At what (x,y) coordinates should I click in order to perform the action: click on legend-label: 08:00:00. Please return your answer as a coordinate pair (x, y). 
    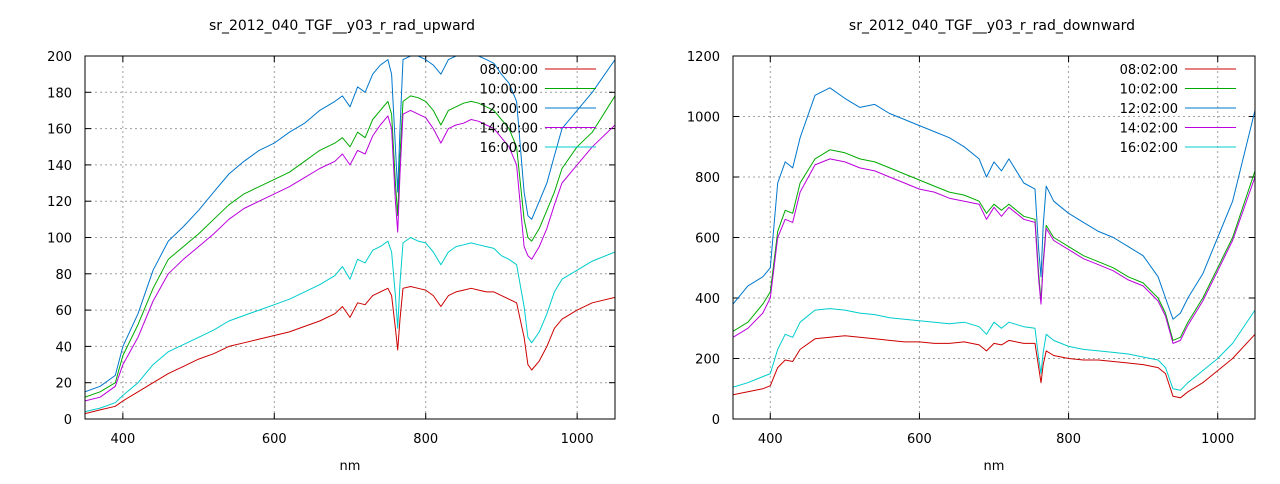
    Looking at the image, I should click on (509, 70).